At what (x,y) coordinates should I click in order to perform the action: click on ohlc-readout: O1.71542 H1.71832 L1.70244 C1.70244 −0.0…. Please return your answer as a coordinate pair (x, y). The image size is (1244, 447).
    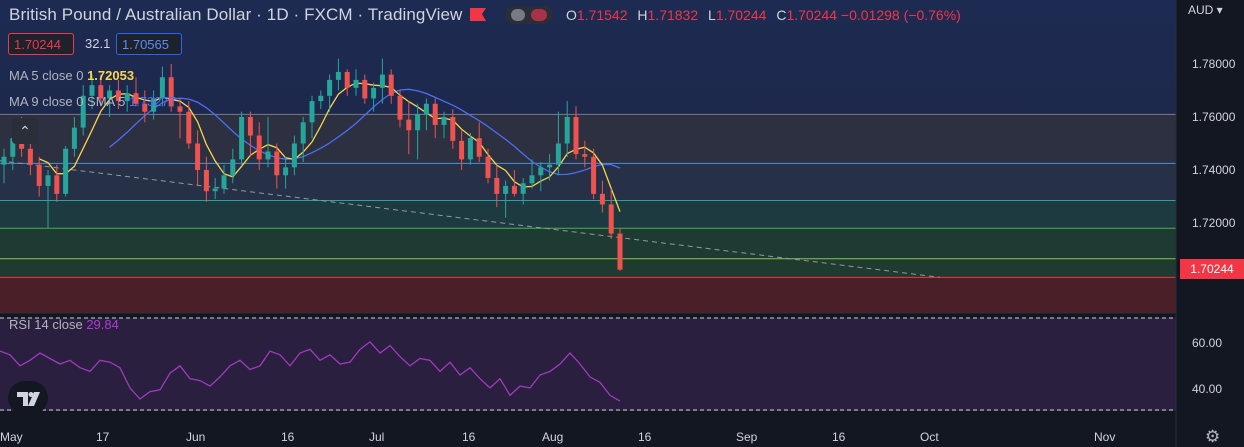
    Looking at the image, I should click on (763, 15).